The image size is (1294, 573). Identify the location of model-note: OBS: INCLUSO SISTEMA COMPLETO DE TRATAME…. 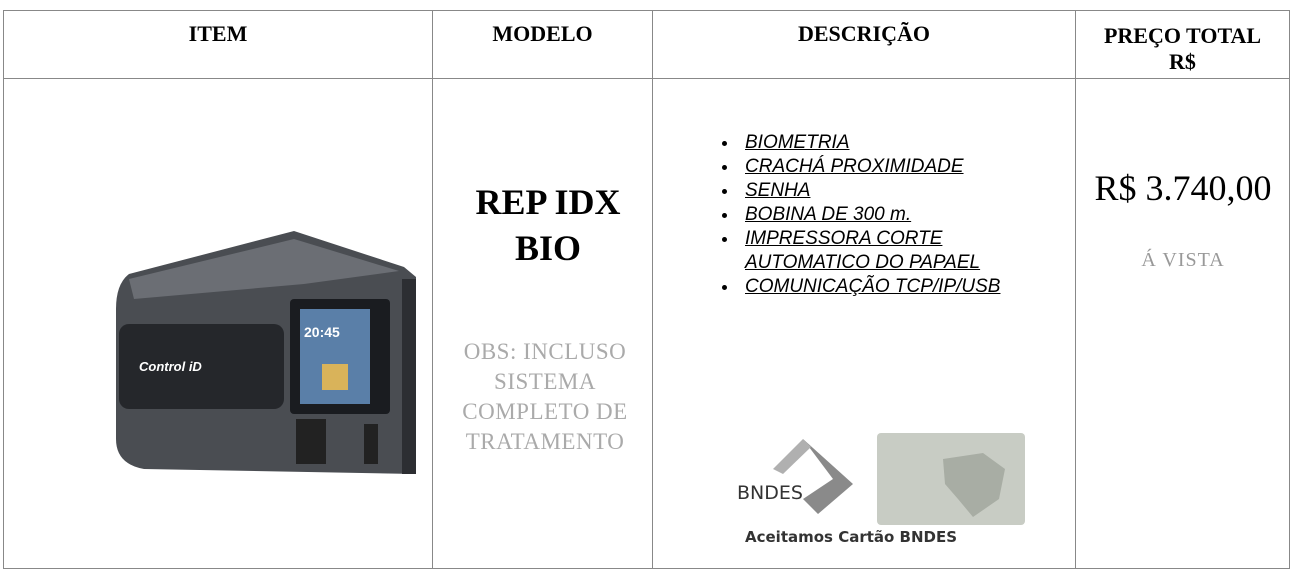
(545, 396).